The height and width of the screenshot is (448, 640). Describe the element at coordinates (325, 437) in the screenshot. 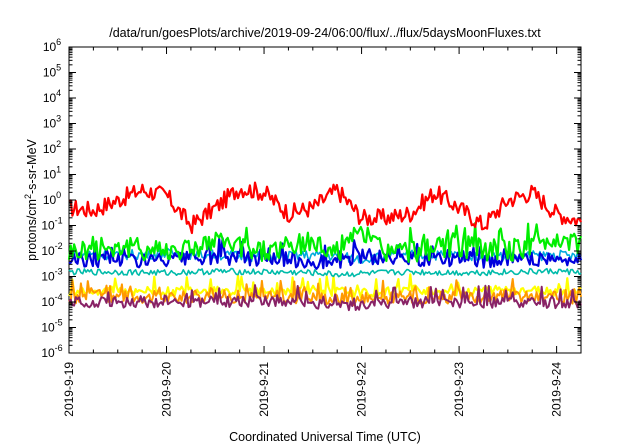

I see `x-axis-label: Coordinated Universal Time (UTC)` at that location.